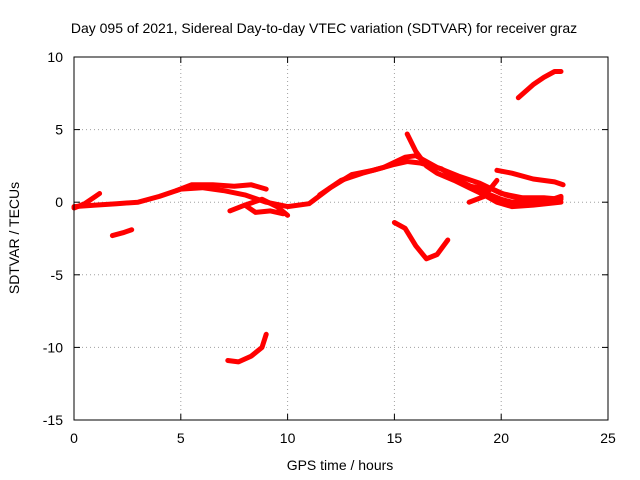  I want to click on y-tick-label: 0, so click(59, 202).